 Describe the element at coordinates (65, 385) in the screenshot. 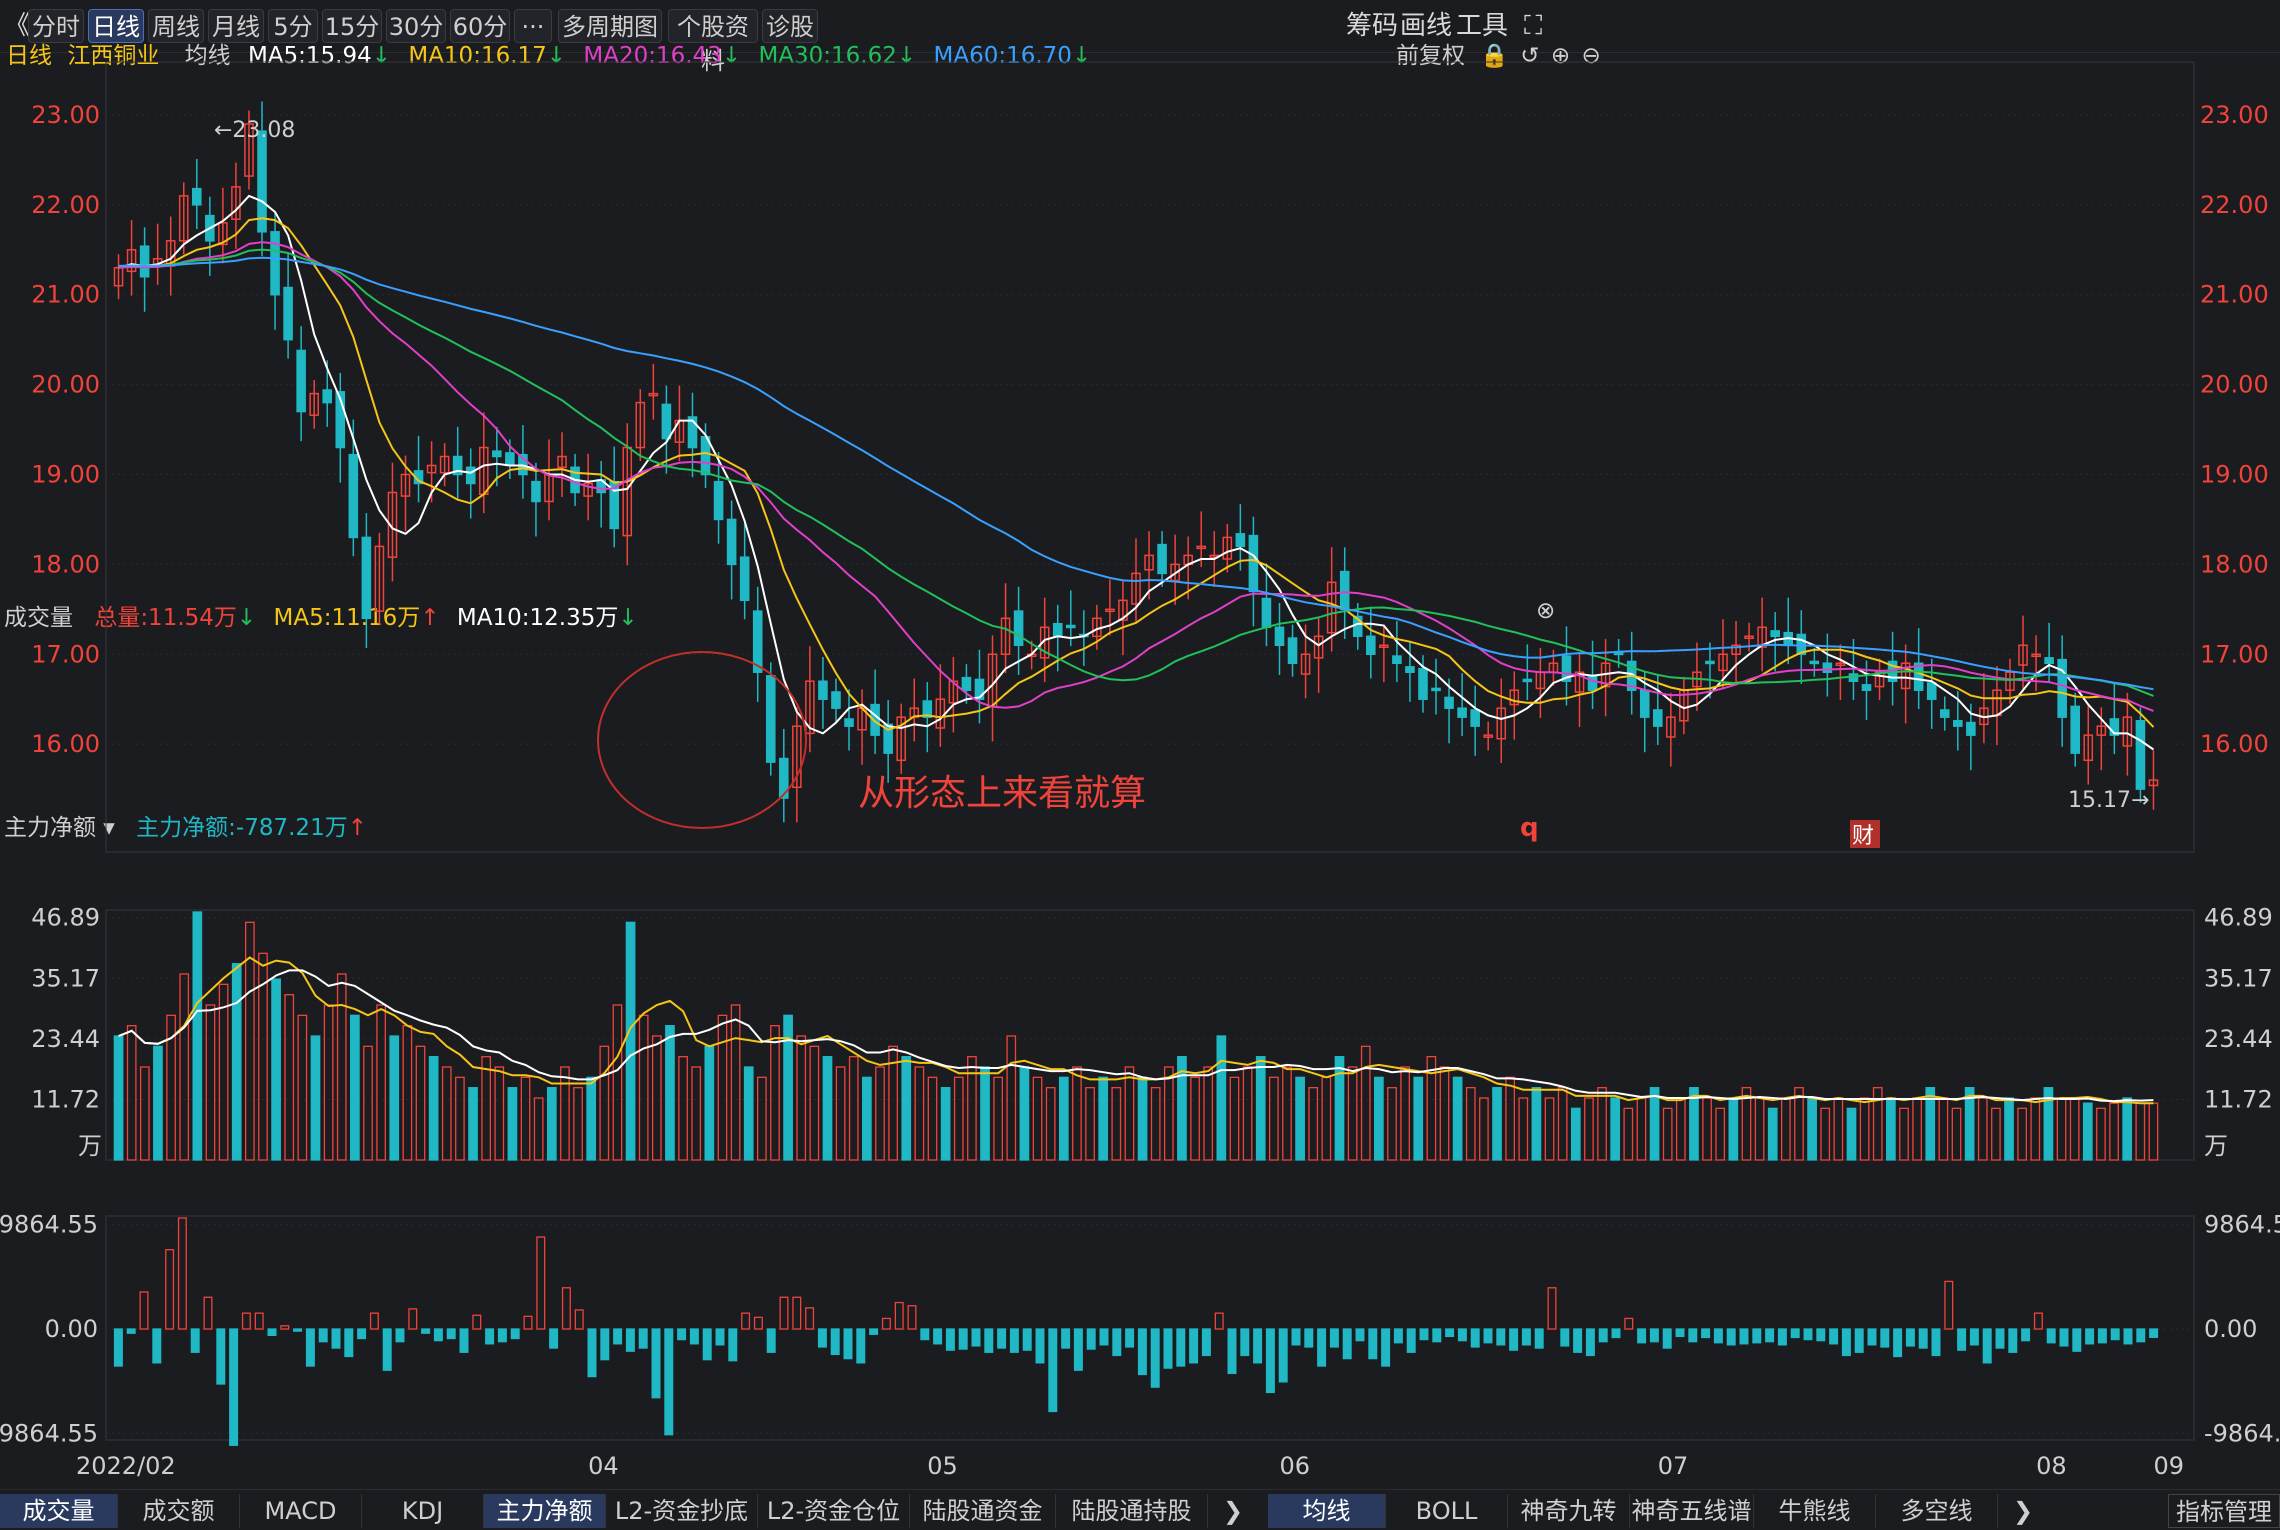

I see `price-tick-left: 20.00` at that location.